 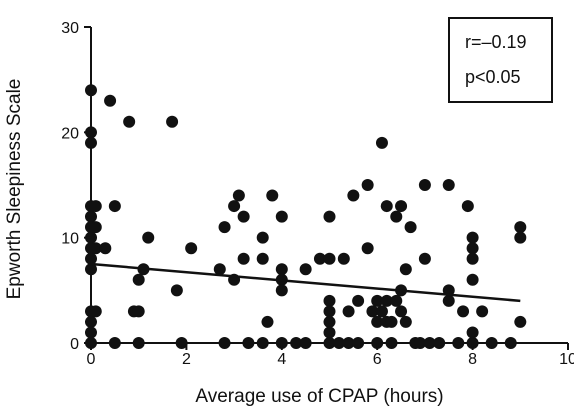 What do you see at coordinates (305, 282) in the screenshot?
I see `regression-line` at bounding box center [305, 282].